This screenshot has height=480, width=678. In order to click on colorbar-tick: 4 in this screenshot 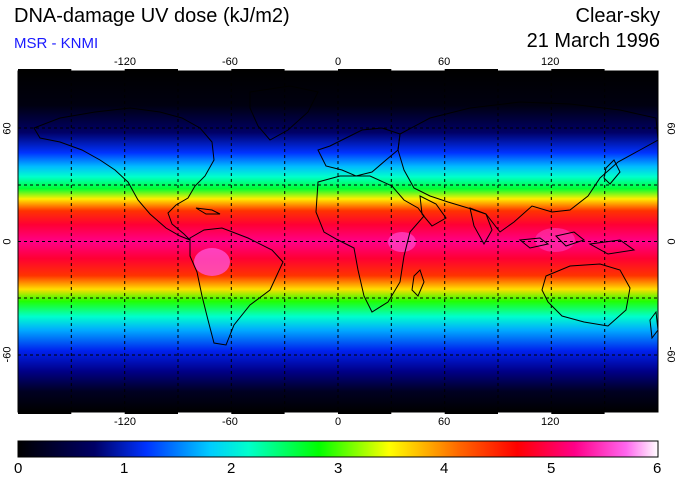, I will do `click(444, 468)`.